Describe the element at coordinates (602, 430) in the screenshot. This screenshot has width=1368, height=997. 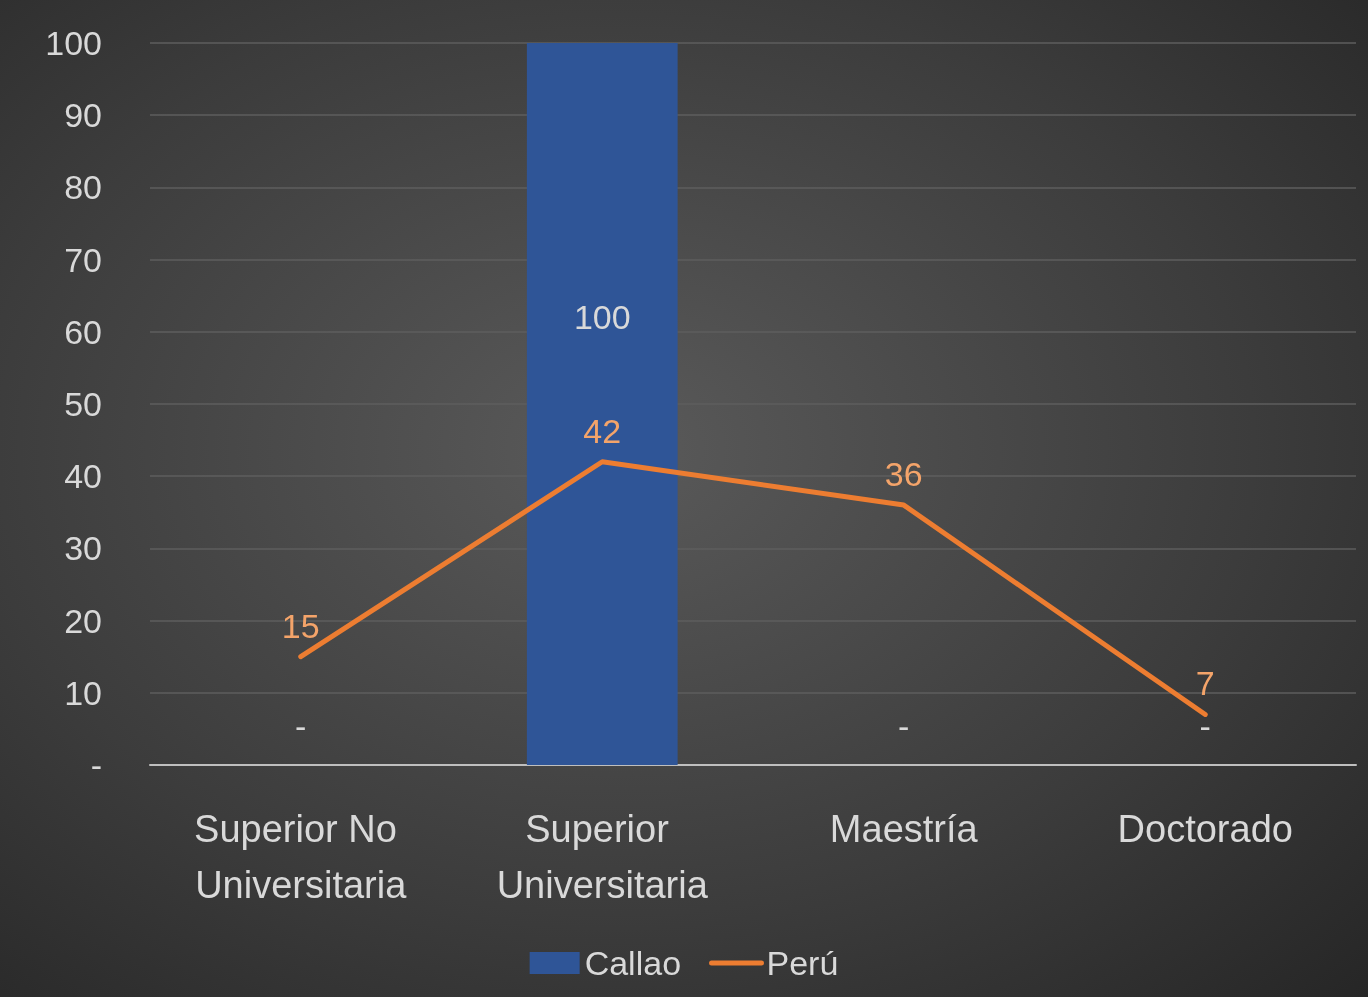
I see `data-label: 42` at that location.